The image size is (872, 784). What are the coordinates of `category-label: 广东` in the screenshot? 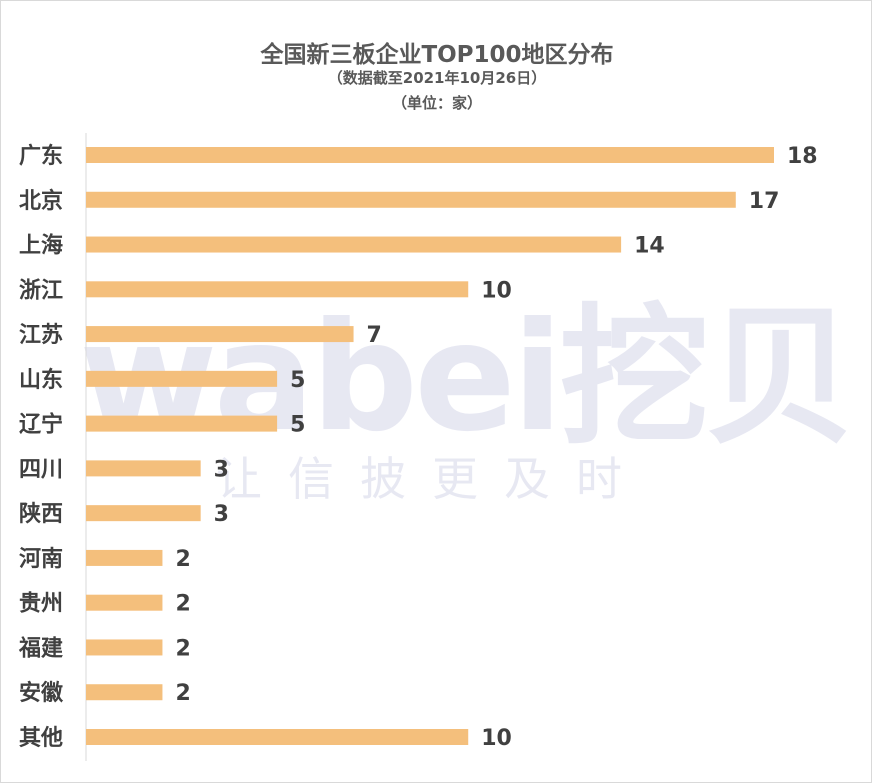 It's located at (41, 156).